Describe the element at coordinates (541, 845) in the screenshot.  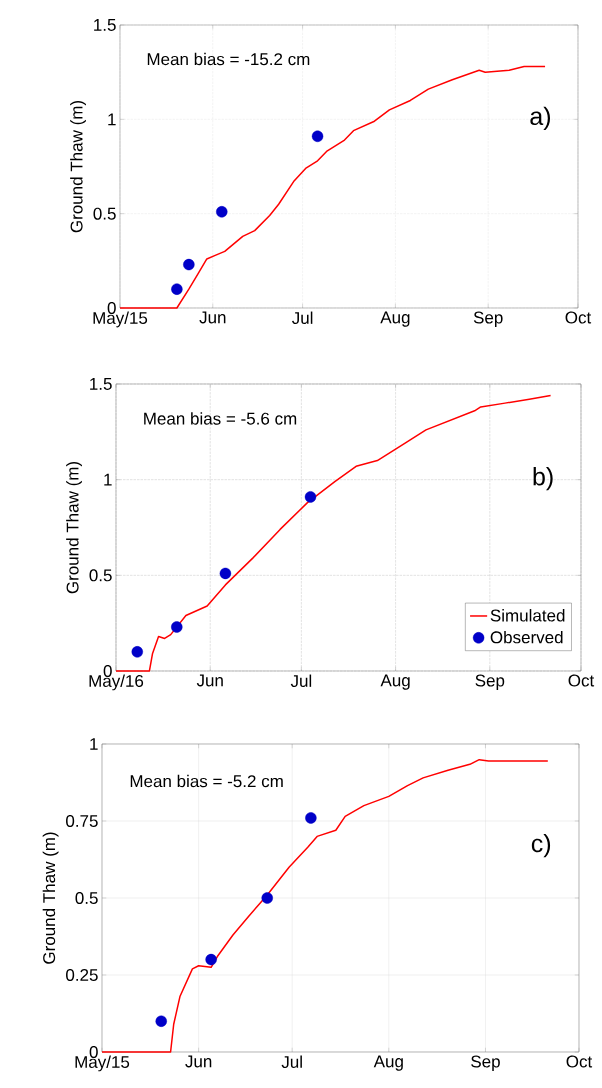
I see `annotation: c)` at that location.